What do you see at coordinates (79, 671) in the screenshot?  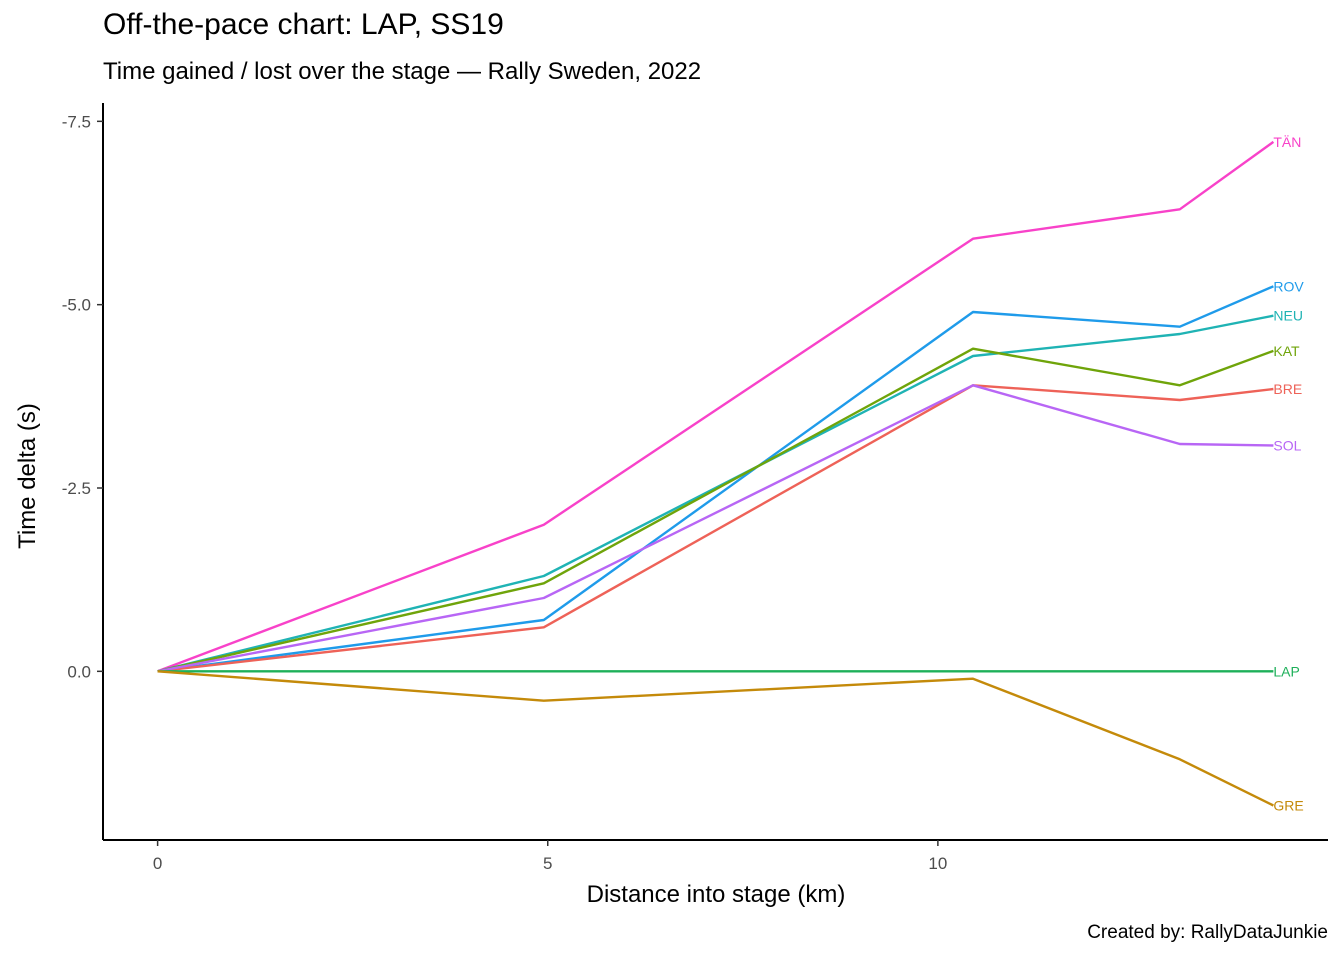 I see `y-tick-label: 0.0` at bounding box center [79, 671].